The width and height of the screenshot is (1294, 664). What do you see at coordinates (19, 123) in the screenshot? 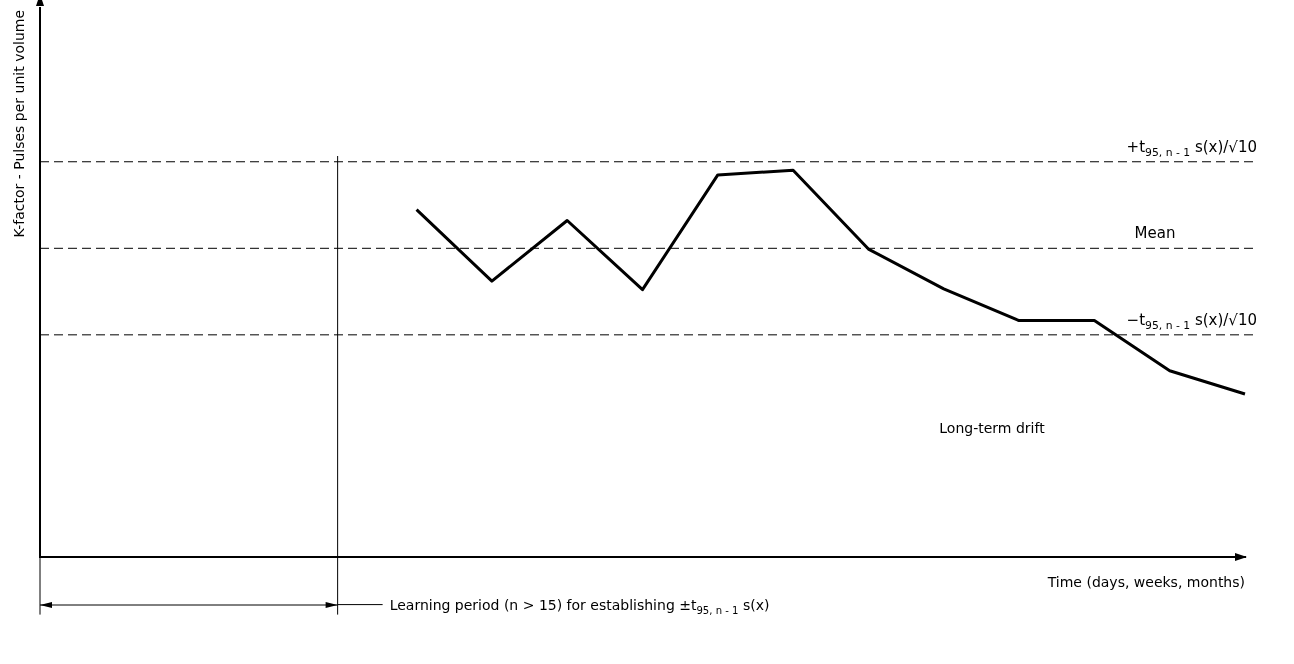
I see `y-axis-title: K-factor - Pulses per unit volume` at bounding box center [19, 123].